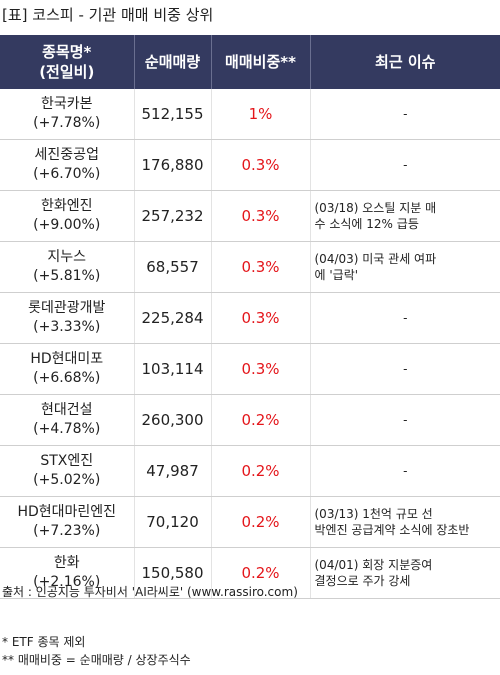 This screenshot has width=500, height=675. I want to click on stock-change: (+3.33%), so click(67, 327).